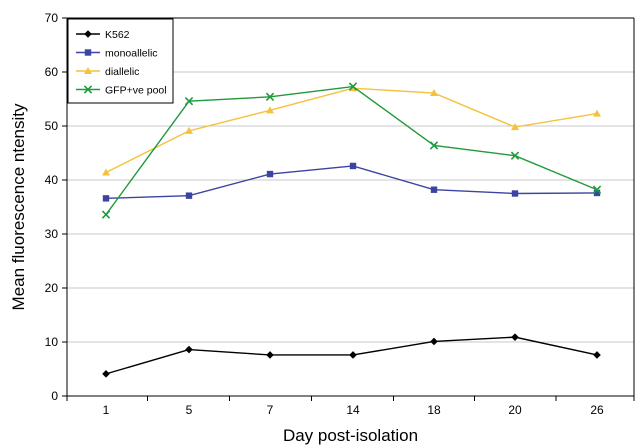 The height and width of the screenshot is (448, 636). What do you see at coordinates (52, 234) in the screenshot?
I see `y-tick-label: 30` at bounding box center [52, 234].